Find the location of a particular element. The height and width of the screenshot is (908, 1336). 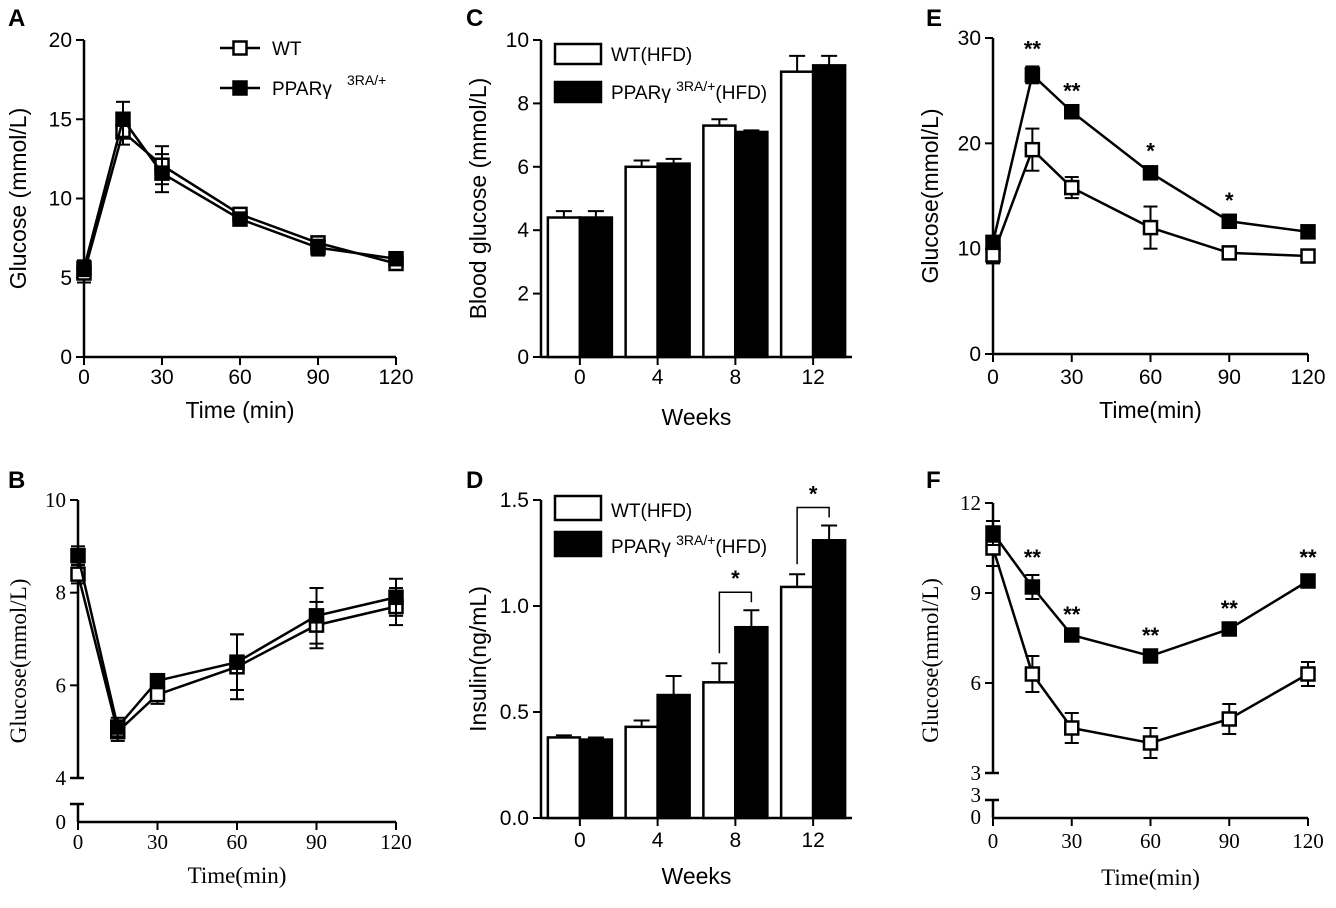

y-tick-label: 3 is located at coordinates (976, 773).